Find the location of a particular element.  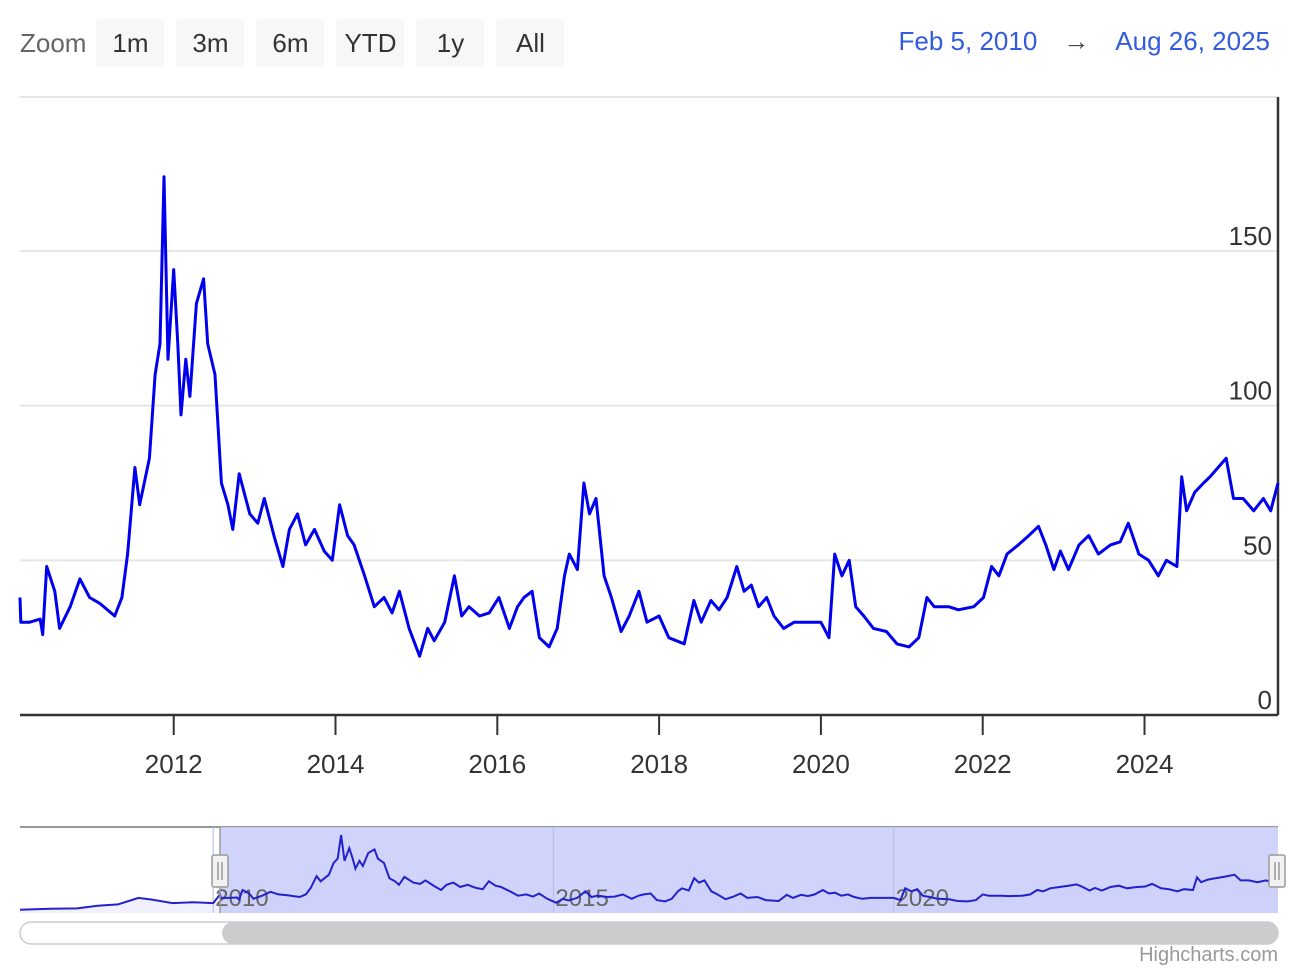

range-selector: Zoom 1m 3m 6m YTD 1y All is located at coordinates (298, 43).